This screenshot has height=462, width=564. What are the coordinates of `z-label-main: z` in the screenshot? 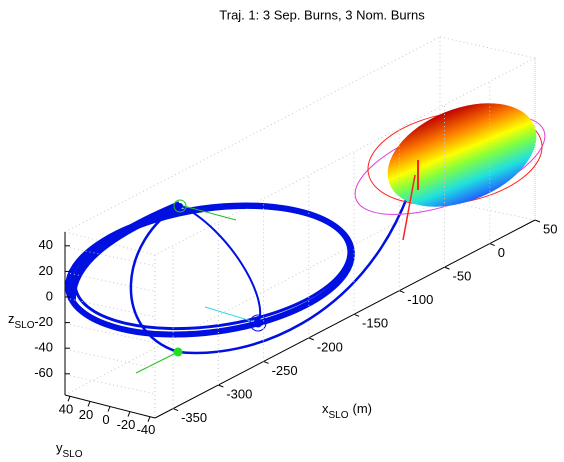 It's located at (11, 318).